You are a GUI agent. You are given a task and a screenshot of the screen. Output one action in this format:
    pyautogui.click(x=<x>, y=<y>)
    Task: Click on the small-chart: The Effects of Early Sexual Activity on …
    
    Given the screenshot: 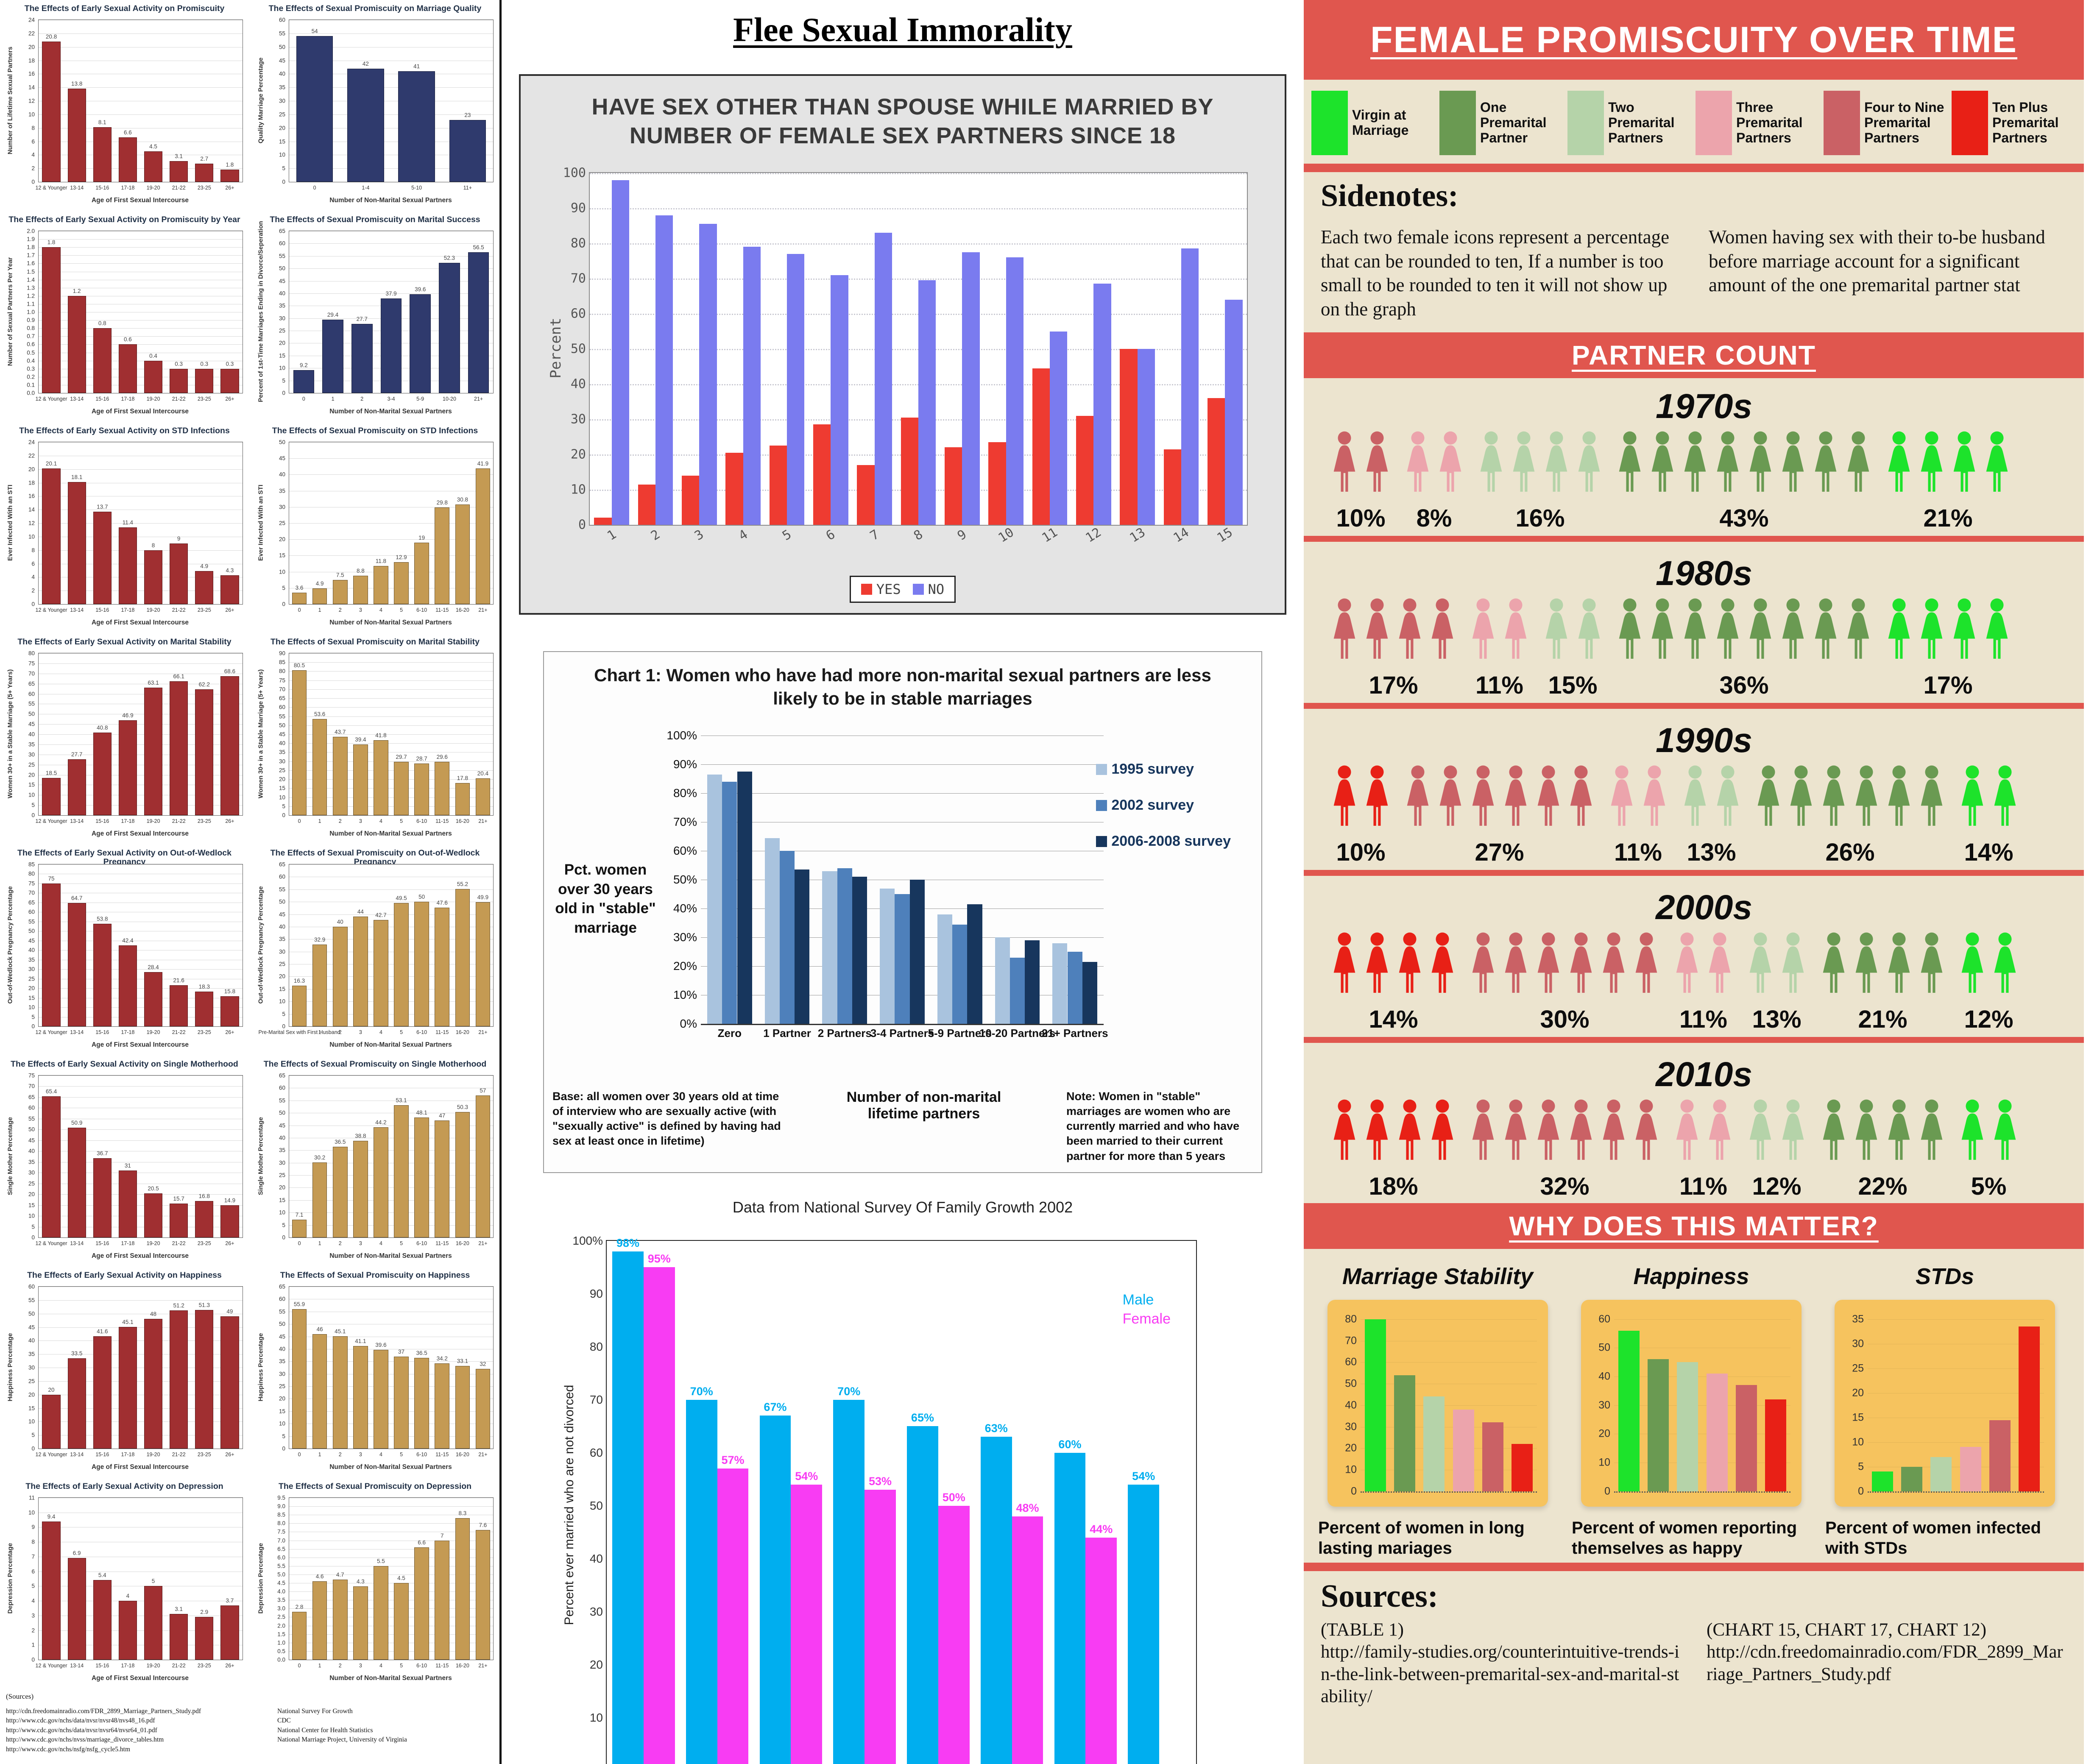 What is the action you would take?
    pyautogui.click(x=124, y=1372)
    